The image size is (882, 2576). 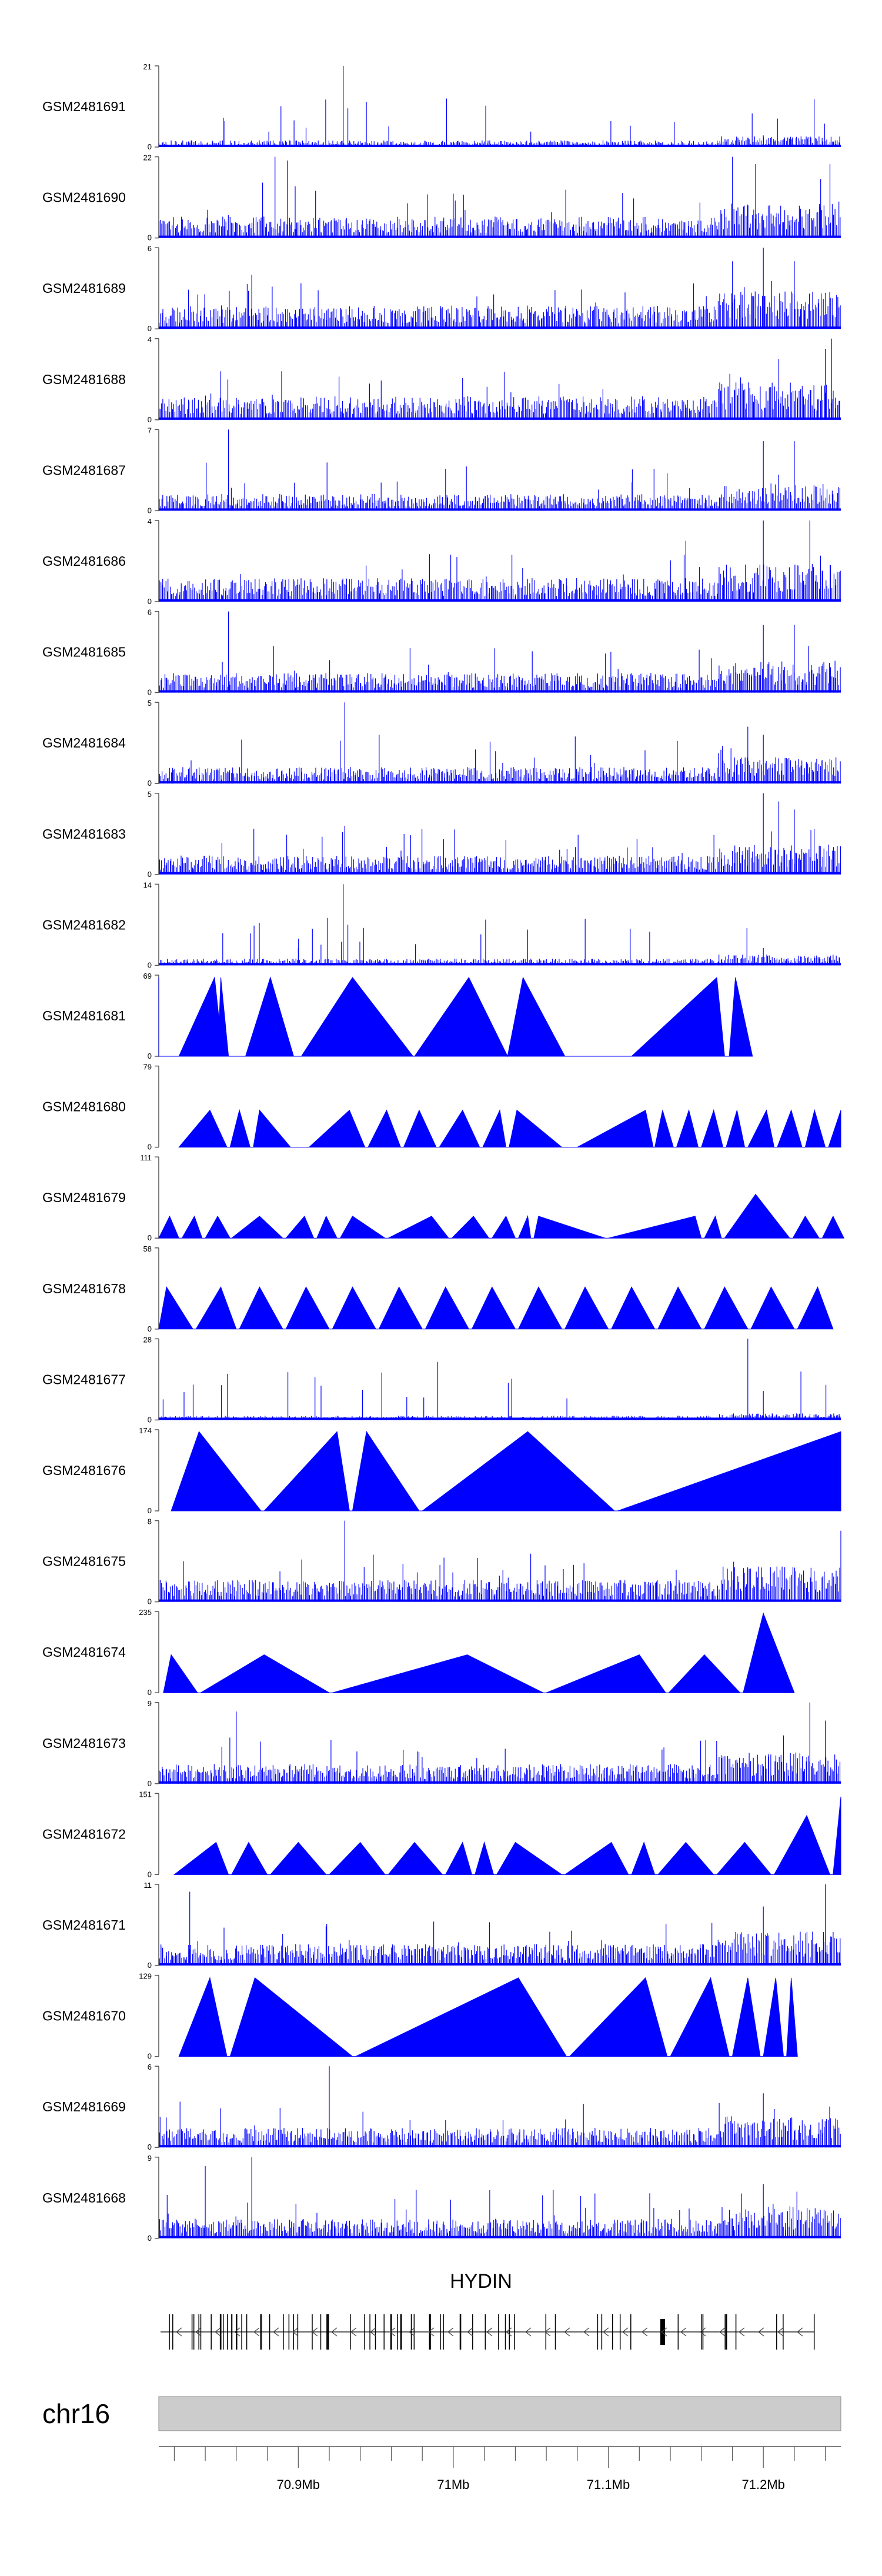 I want to click on track-GSM2481679: GSM2481679 111 0, so click(x=443, y=1197).